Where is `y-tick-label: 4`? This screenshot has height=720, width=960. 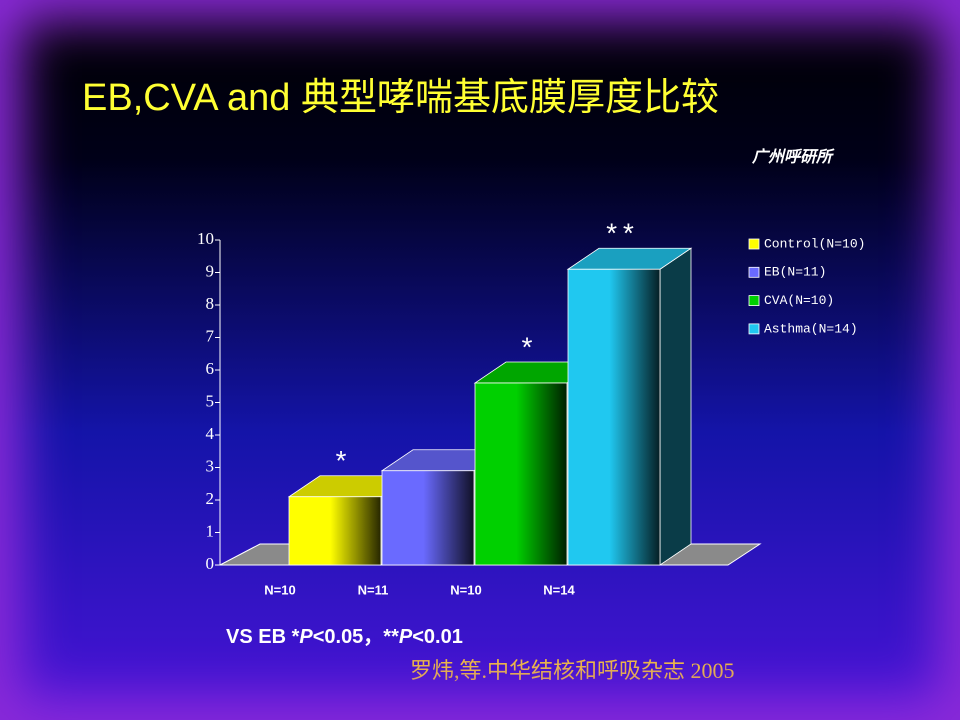 y-tick-label: 4 is located at coordinates (210, 433).